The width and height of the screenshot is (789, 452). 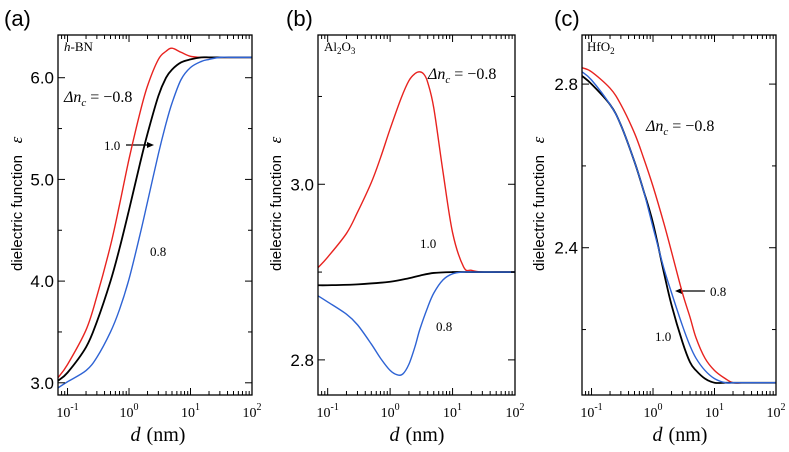 I want to click on panel-label: (c), so click(x=567, y=18).